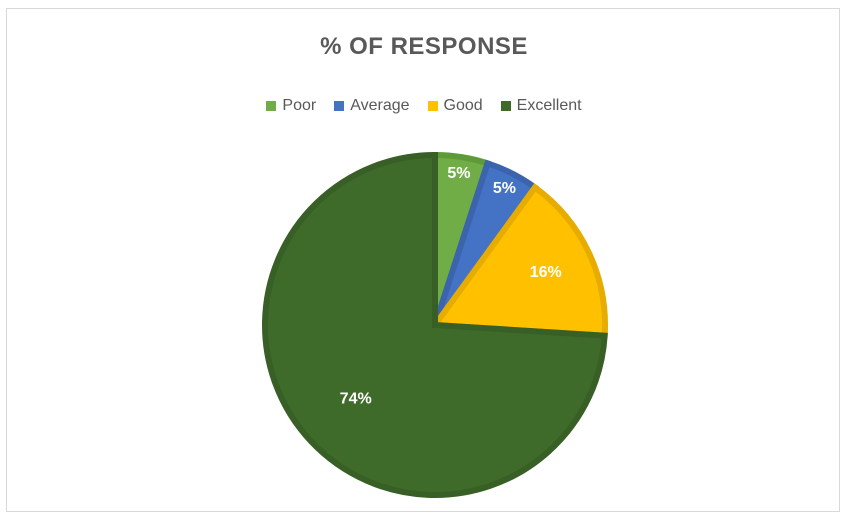 This screenshot has height=518, width=848. Describe the element at coordinates (505, 106) in the screenshot. I see `legend-swatch-excellent` at that location.